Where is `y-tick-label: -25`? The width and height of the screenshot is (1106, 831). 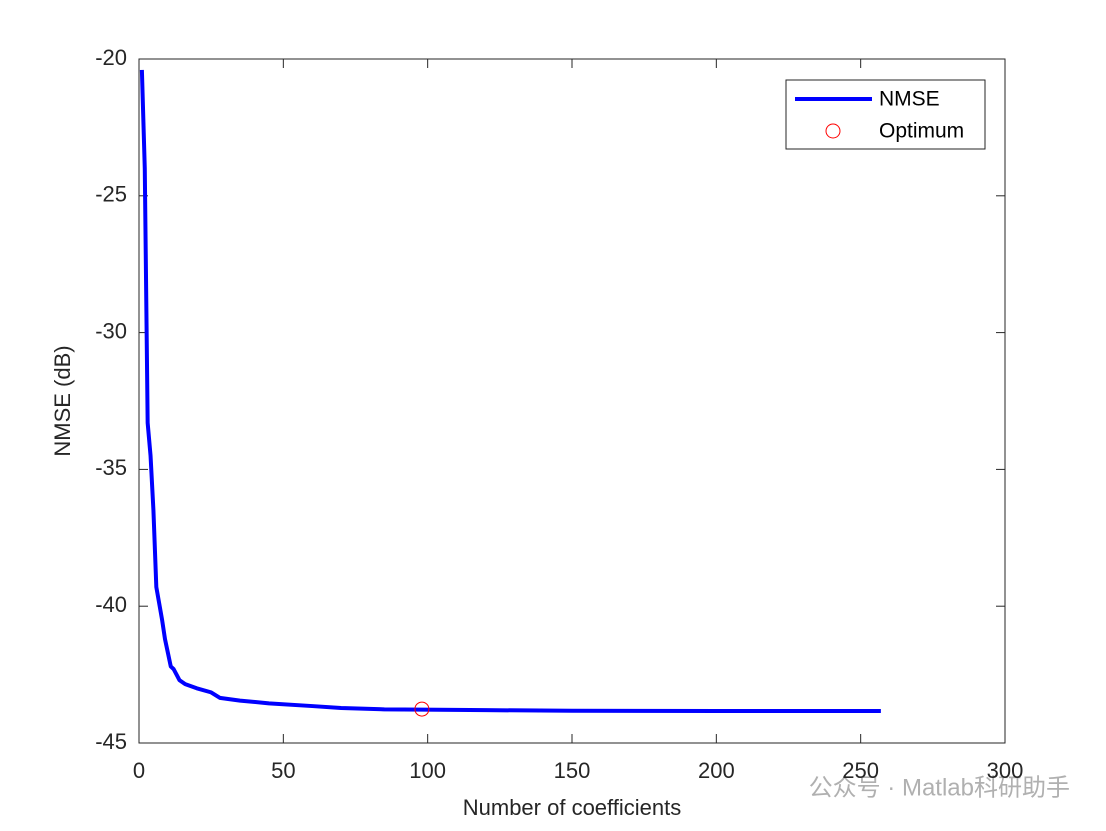 y-tick-label: -25 is located at coordinates (111, 194).